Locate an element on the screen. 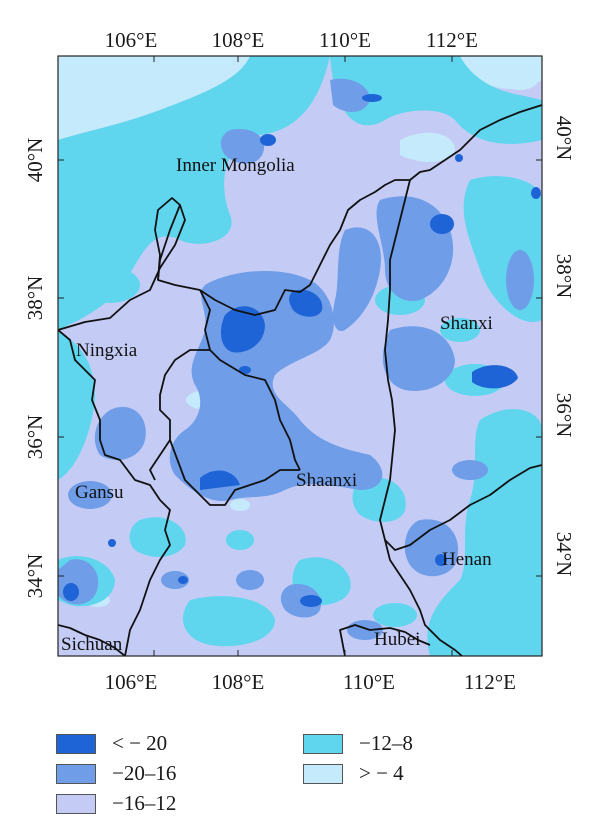 The height and width of the screenshot is (836, 600). lat-label-left-36: 36°N is located at coordinates (35, 437).